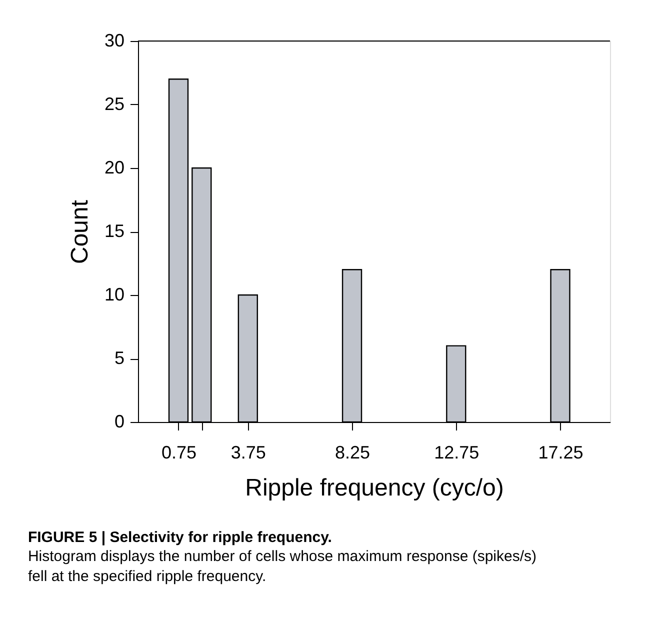 Image resolution: width=657 pixels, height=624 pixels. What do you see at coordinates (114, 40) in the screenshot?
I see `y-tick-label: 30` at bounding box center [114, 40].